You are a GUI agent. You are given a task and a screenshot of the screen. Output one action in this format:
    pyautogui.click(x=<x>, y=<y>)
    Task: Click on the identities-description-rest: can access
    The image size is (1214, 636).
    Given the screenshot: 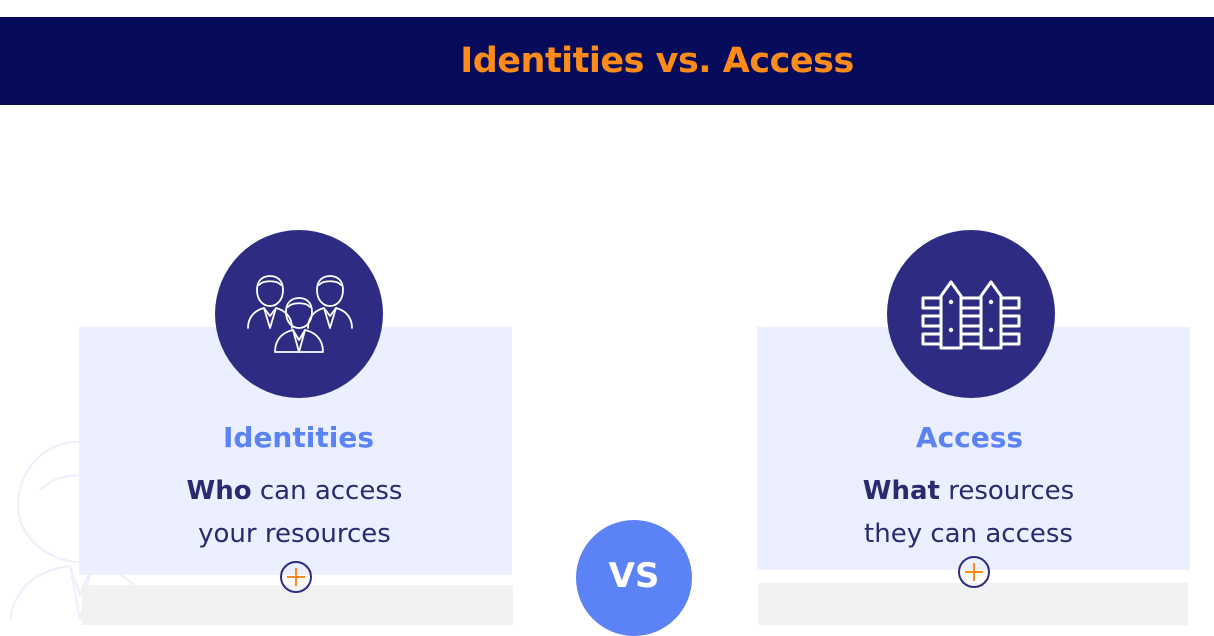 What is the action you would take?
    pyautogui.click(x=327, y=491)
    